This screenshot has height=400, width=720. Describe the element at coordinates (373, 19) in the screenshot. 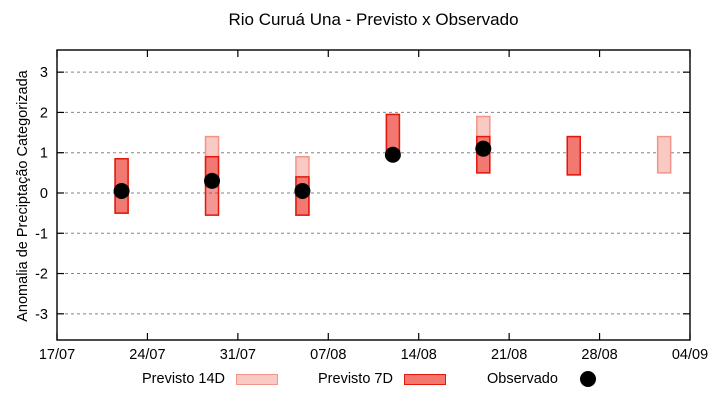

I see `chart-title: Rio Curuá Una - Previsto x Observado` at that location.